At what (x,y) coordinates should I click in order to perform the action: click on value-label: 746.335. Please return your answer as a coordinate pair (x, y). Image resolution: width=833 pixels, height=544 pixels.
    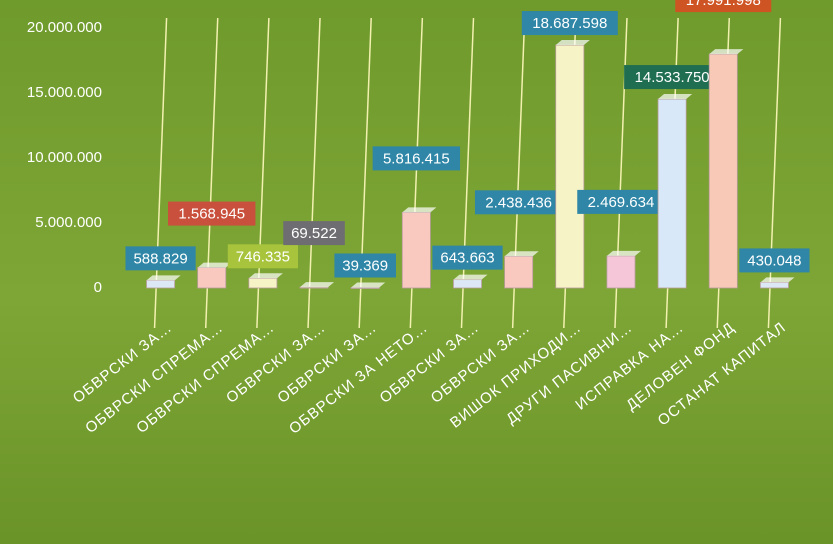
    Looking at the image, I should click on (262, 256).